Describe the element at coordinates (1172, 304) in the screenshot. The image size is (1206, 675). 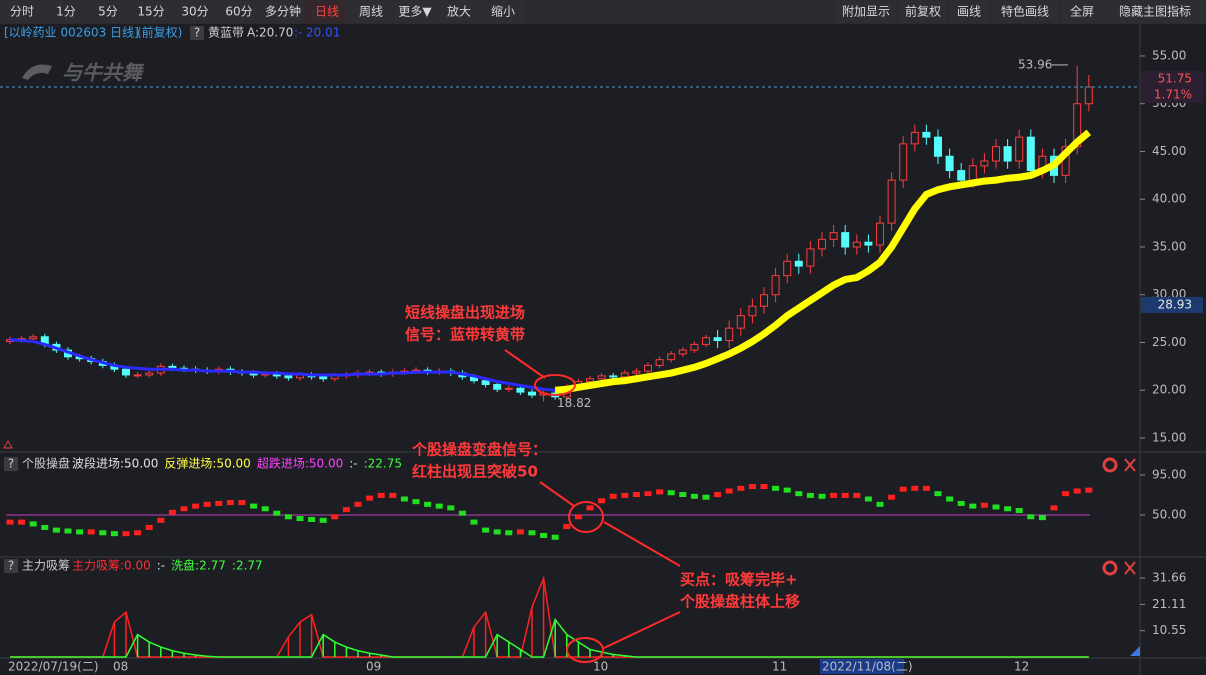
I see `price-box` at that location.